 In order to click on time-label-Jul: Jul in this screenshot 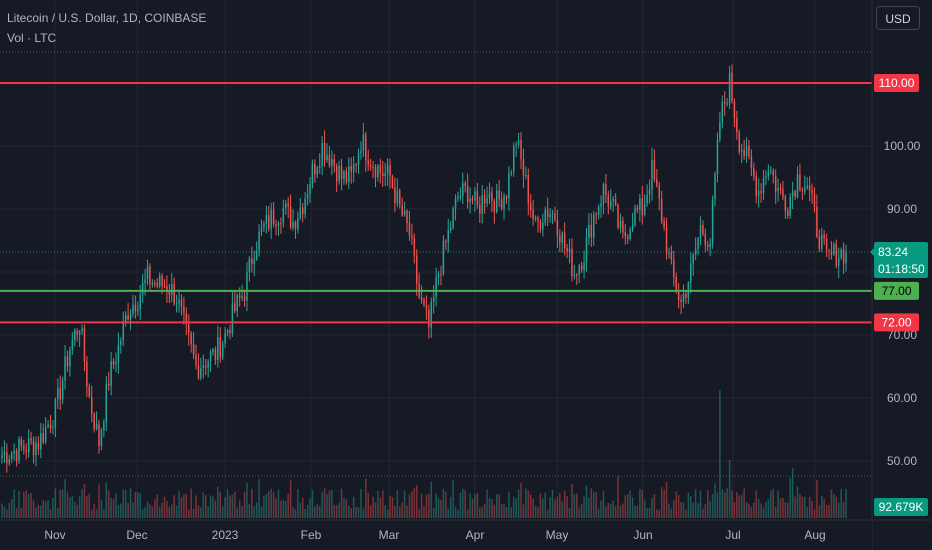, I will do `click(732, 535)`.